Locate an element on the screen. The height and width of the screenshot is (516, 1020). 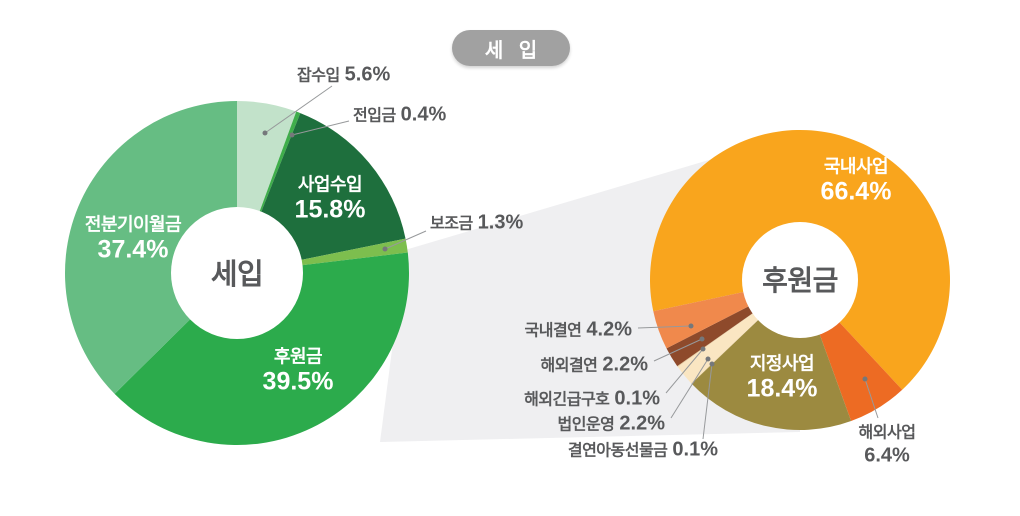
leader-dot-guknaegyeolyeon is located at coordinates (691, 326).